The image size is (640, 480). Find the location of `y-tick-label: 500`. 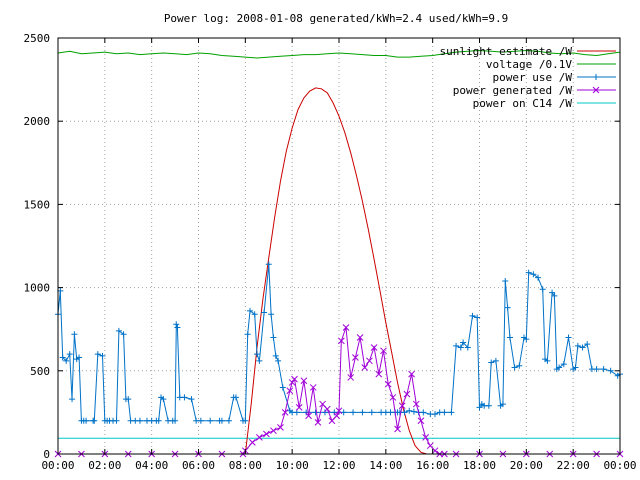

y-tick-label: 500 is located at coordinates (40, 371).